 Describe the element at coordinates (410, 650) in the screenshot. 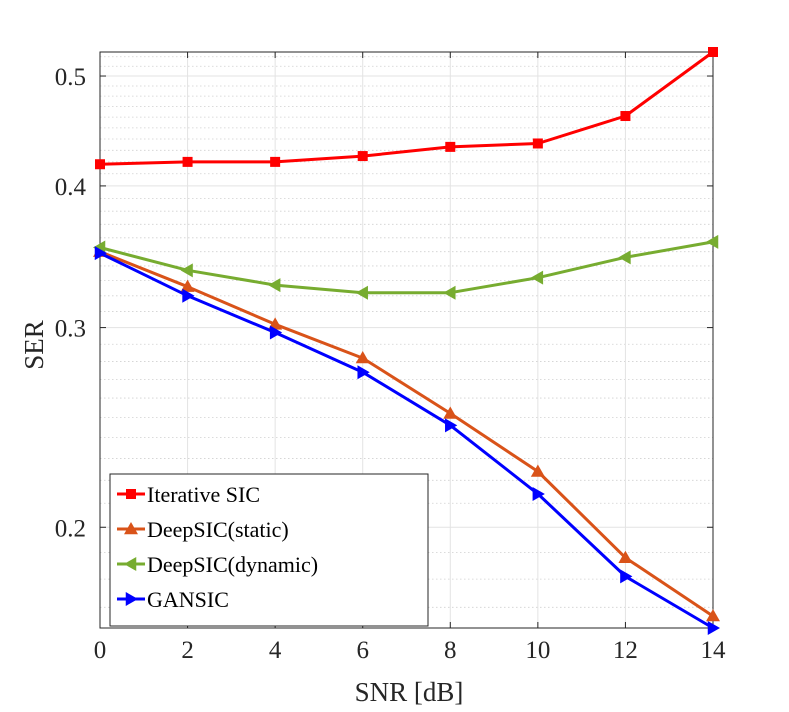

I see `x-tick-labels: 0 2 4 6 8 10 12 14` at that location.